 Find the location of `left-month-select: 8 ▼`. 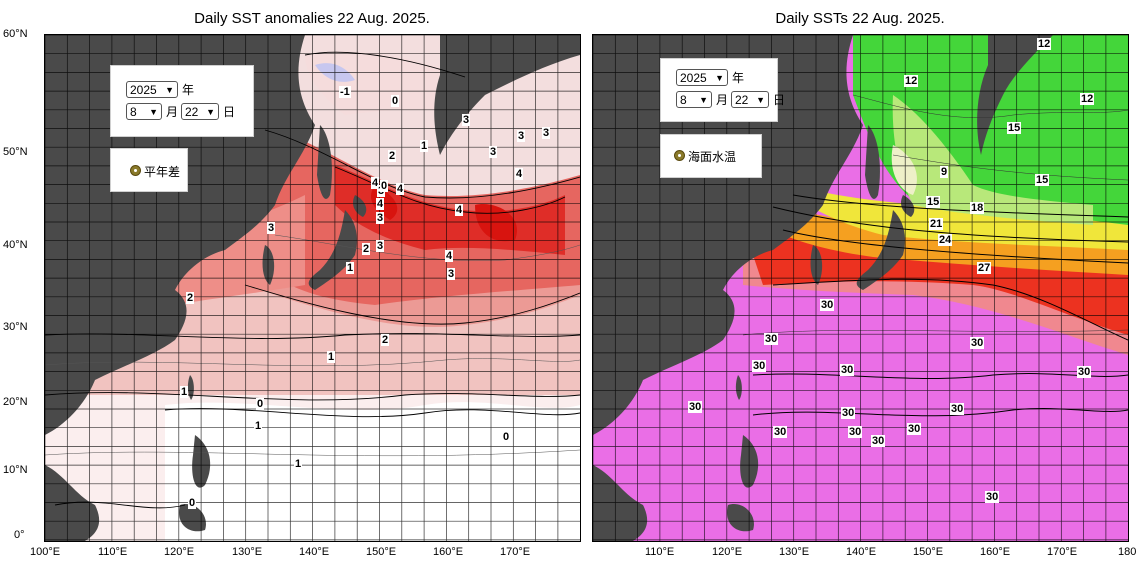

left-month-select: 8 ▼ is located at coordinates (144, 111).